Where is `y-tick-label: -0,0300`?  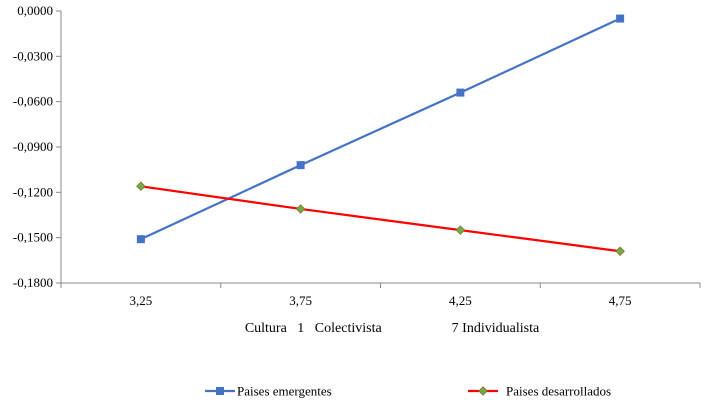 y-tick-label: -0,0300 is located at coordinates (33, 55).